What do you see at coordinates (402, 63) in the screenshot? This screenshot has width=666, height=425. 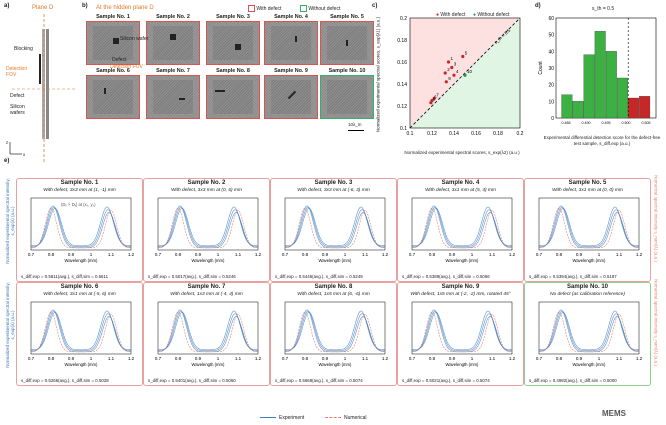 I see `y-tick-label: 0.16` at bounding box center [402, 63].